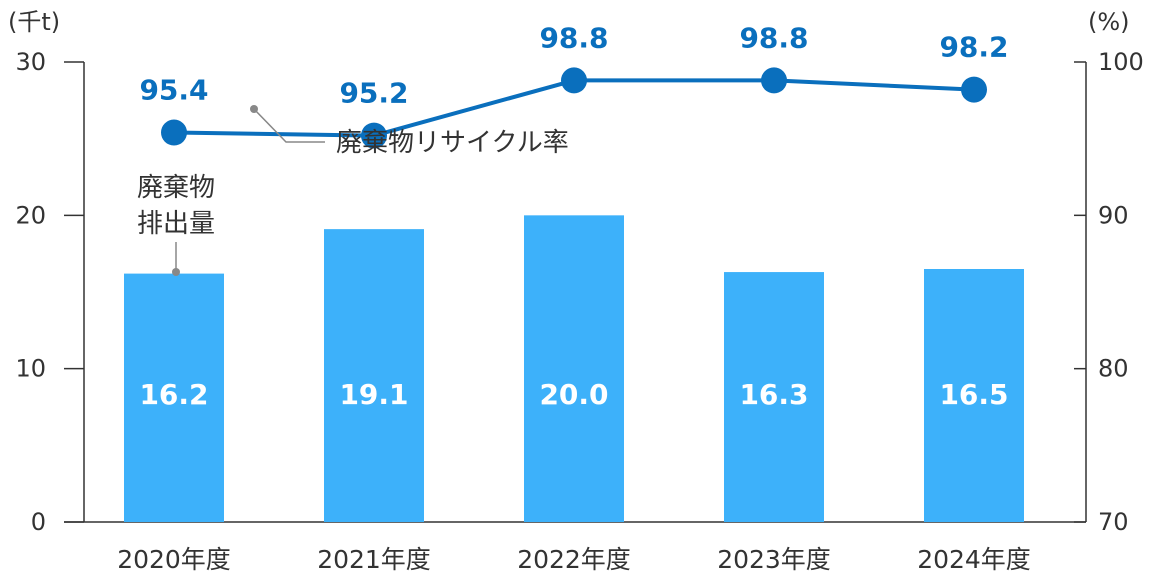 This screenshot has height=580, width=1160. What do you see at coordinates (452, 143) in the screenshot?
I see `line-series-annotation: 廃棄物リサイクル率` at bounding box center [452, 143].